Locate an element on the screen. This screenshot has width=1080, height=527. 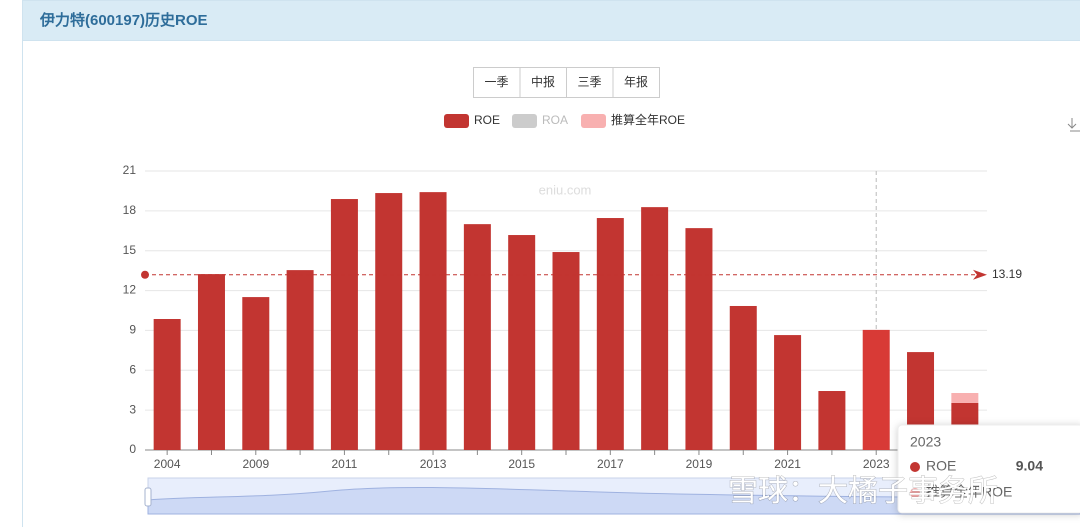
x-tick-label: 2013 is located at coordinates (433, 464).